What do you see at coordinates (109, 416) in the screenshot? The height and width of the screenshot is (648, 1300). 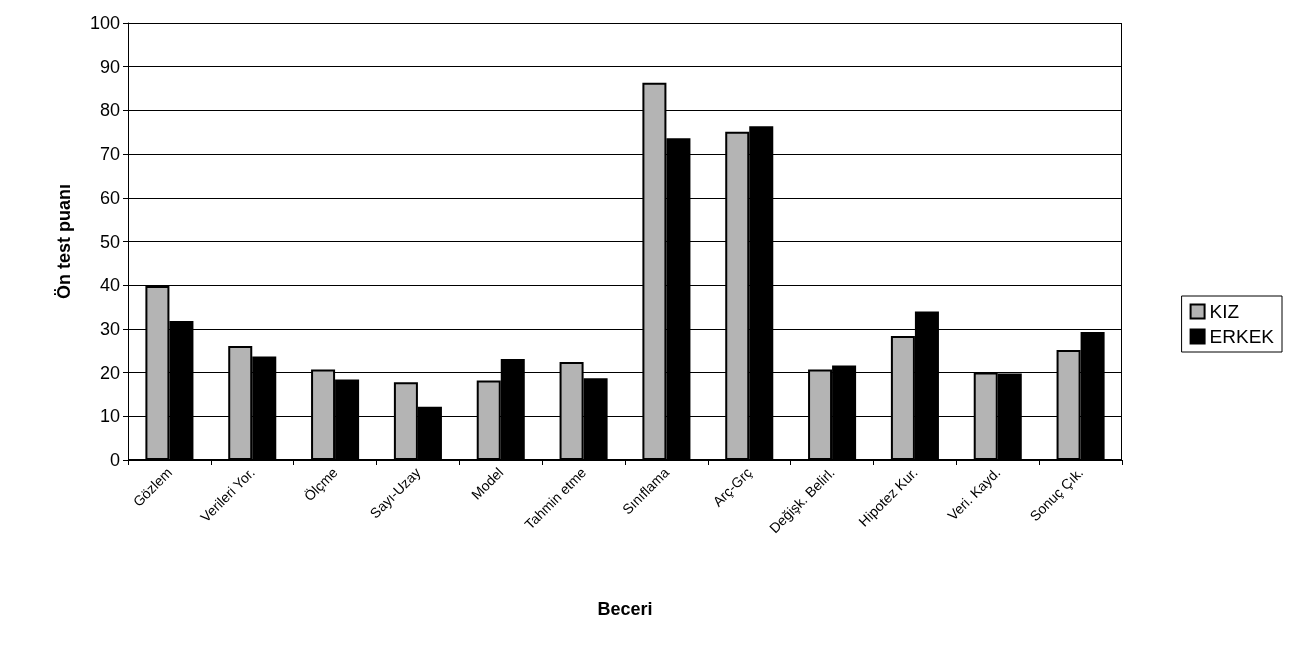 I see `y-tick-label: 10` at bounding box center [109, 416].